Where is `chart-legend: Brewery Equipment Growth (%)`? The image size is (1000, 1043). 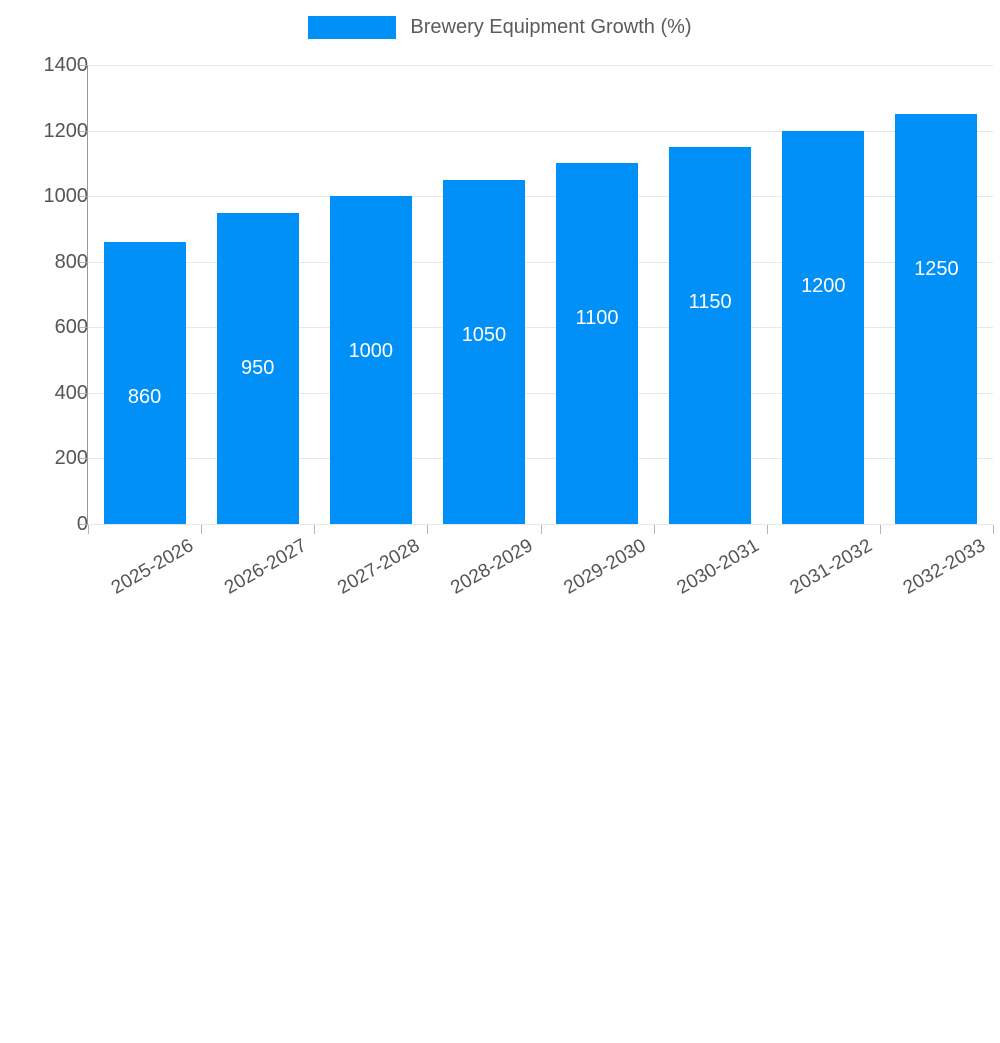
chart-legend: Brewery Equipment Growth (%) is located at coordinates (500, 27).